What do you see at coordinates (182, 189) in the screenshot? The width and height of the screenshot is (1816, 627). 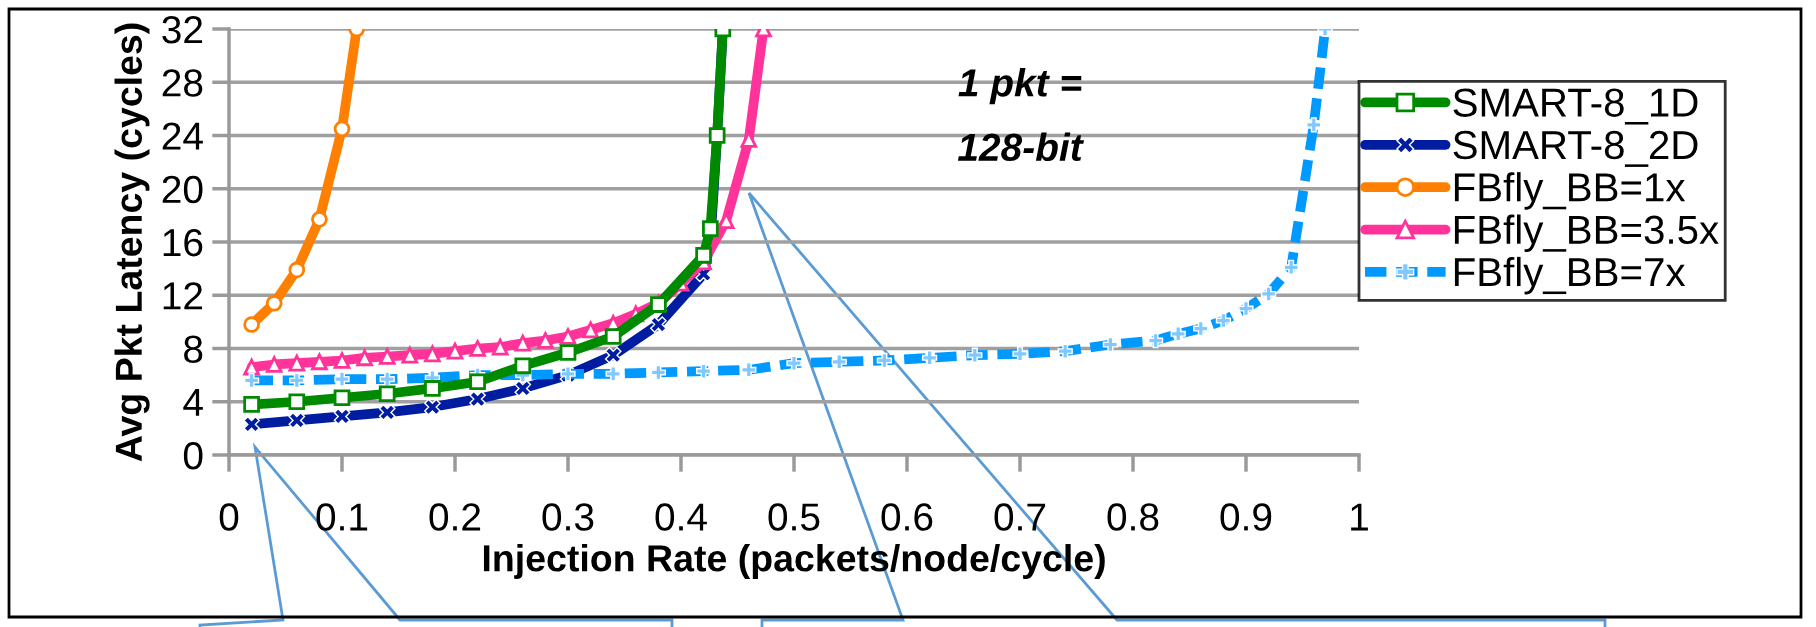 I see `y-tick-label: 20` at bounding box center [182, 189].